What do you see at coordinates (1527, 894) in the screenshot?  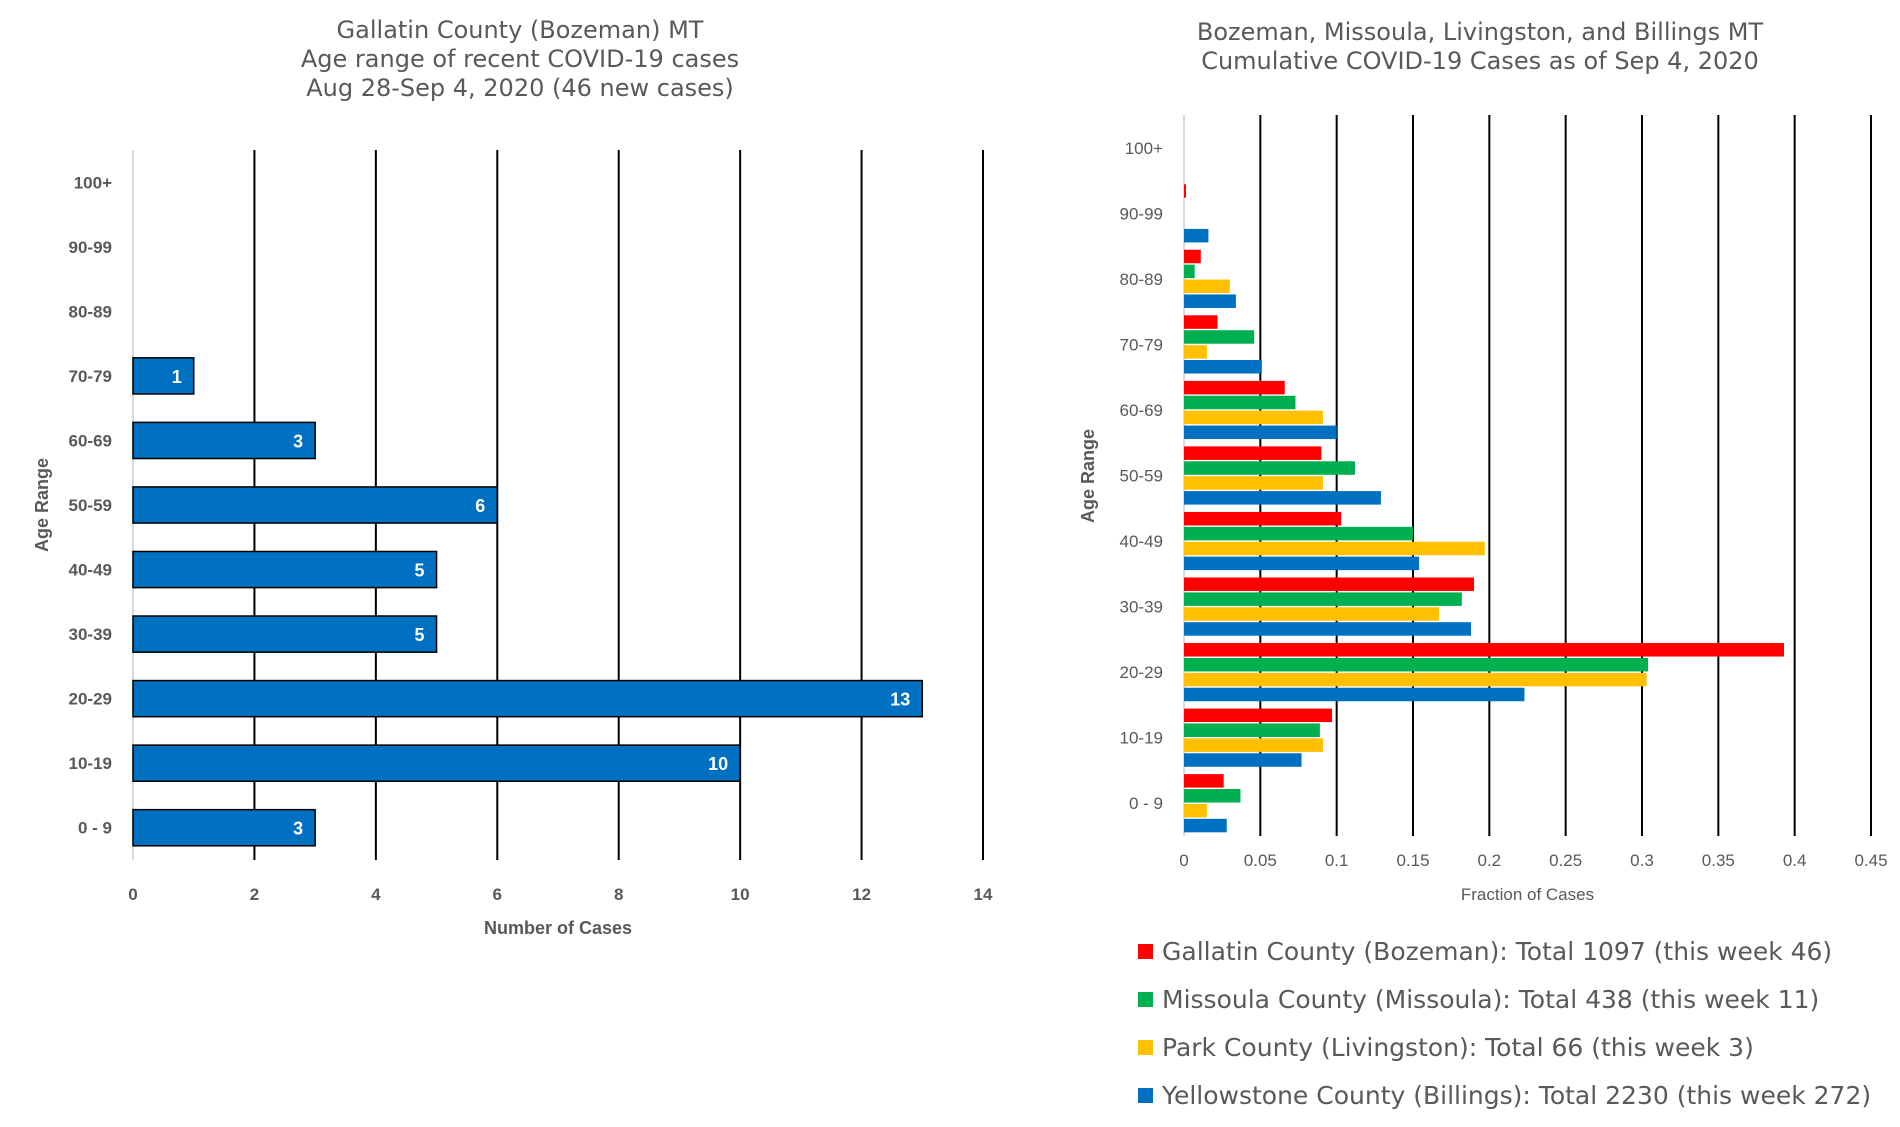 I see `right-x-axis-title: Fraction of Cases` at bounding box center [1527, 894].